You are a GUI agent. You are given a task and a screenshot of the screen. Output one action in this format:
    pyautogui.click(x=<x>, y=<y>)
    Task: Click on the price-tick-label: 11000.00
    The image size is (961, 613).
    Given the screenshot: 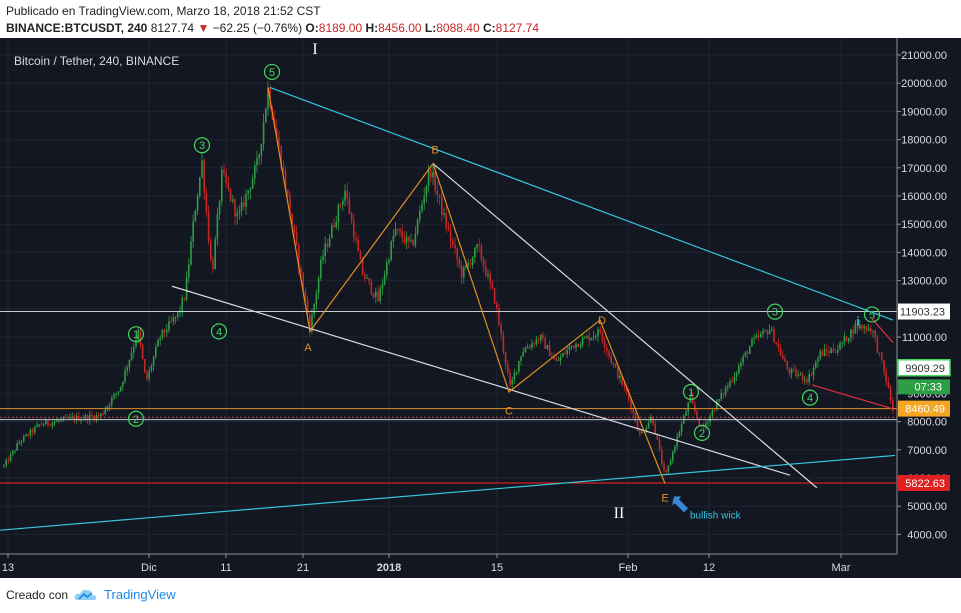 What is the action you would take?
    pyautogui.click(x=924, y=338)
    